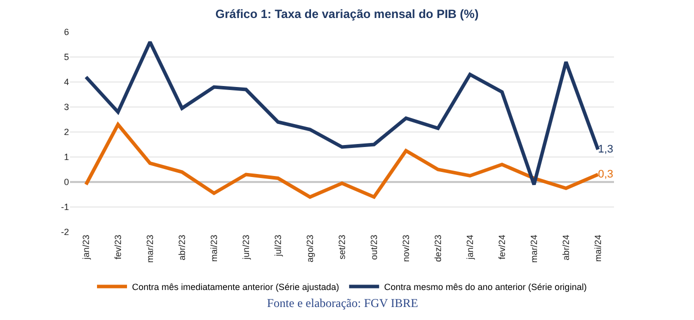 Image resolution: width=694 pixels, height=320 pixels. Describe the element at coordinates (342, 303) in the screenshot. I see `source-note: Fonte e elaboração: FGV IBRE` at that location.